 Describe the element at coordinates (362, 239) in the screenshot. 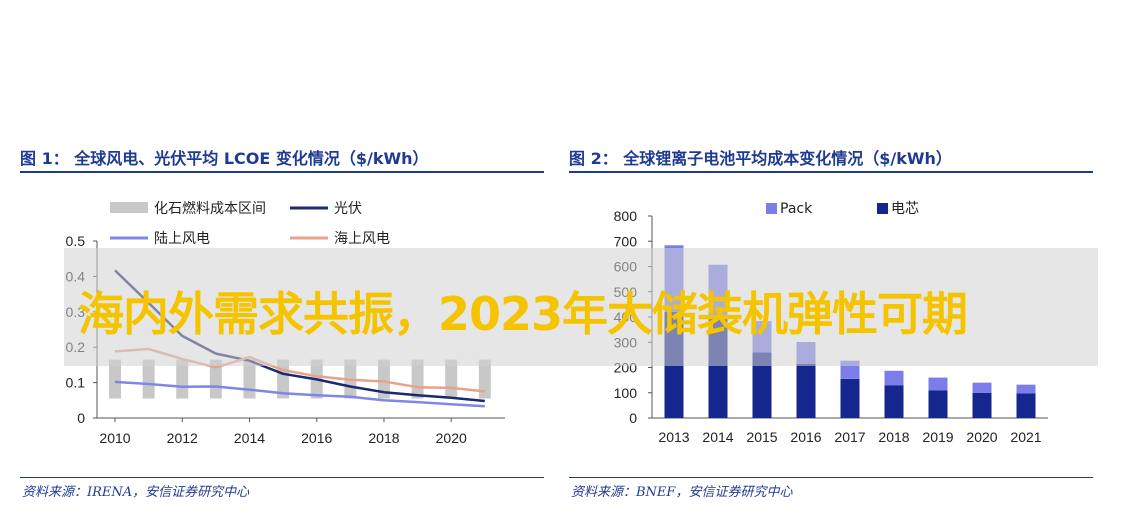

I see `legend-label: 海上风电` at that location.